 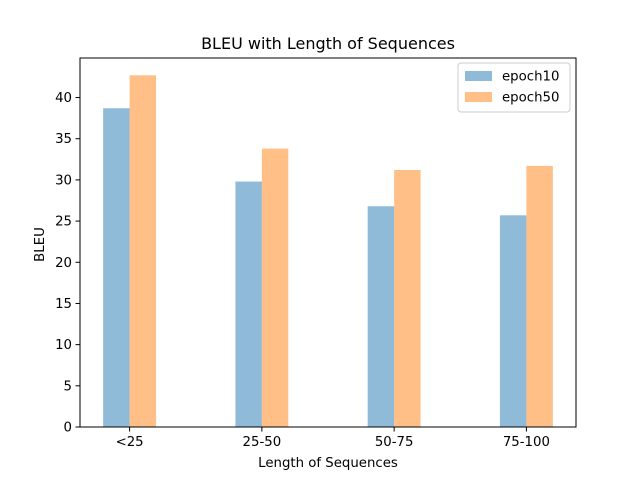 What do you see at coordinates (514, 87) in the screenshot?
I see `legend: epoch10 epoch50` at bounding box center [514, 87].